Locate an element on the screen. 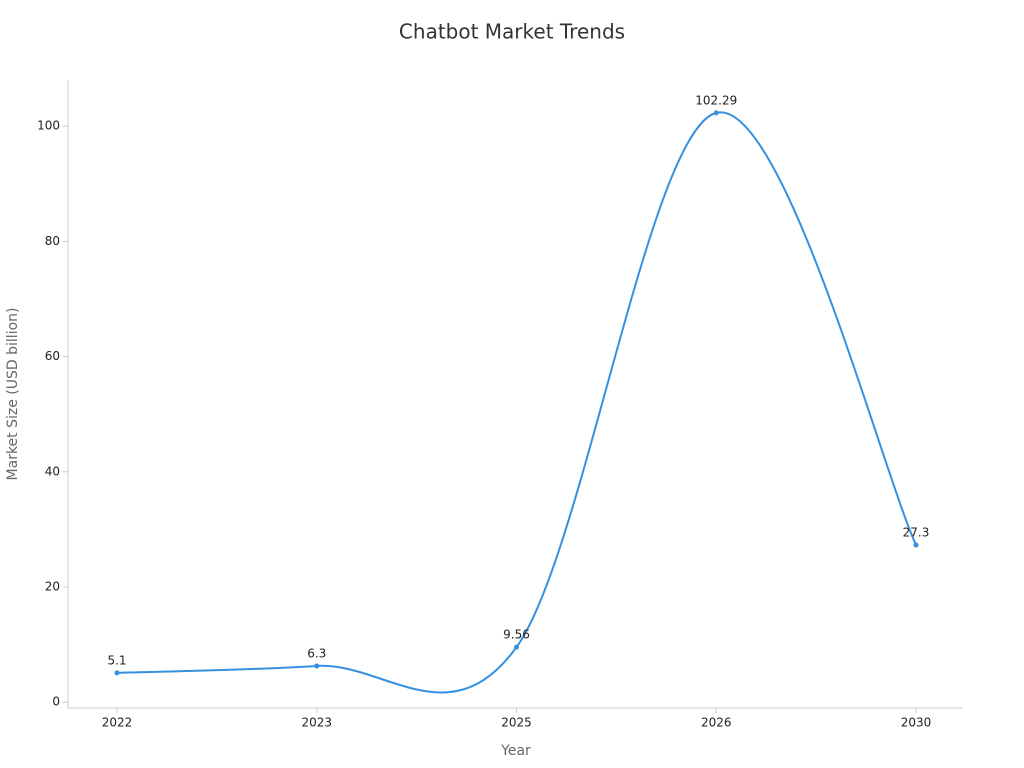  y-tick-label: 20 is located at coordinates (52, 587).